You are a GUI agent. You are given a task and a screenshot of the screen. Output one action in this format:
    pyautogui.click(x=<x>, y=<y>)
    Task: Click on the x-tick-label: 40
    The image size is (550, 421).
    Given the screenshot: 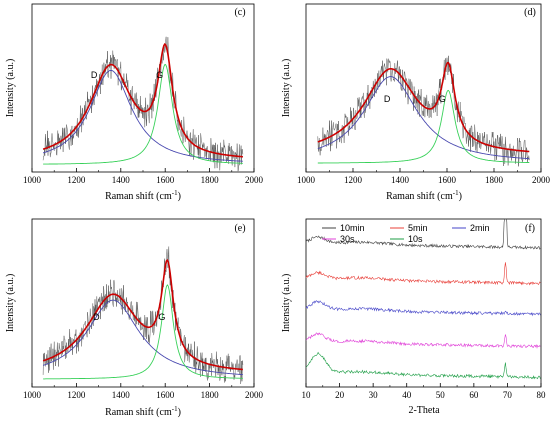 What is the action you would take?
    pyautogui.click(x=407, y=395)
    